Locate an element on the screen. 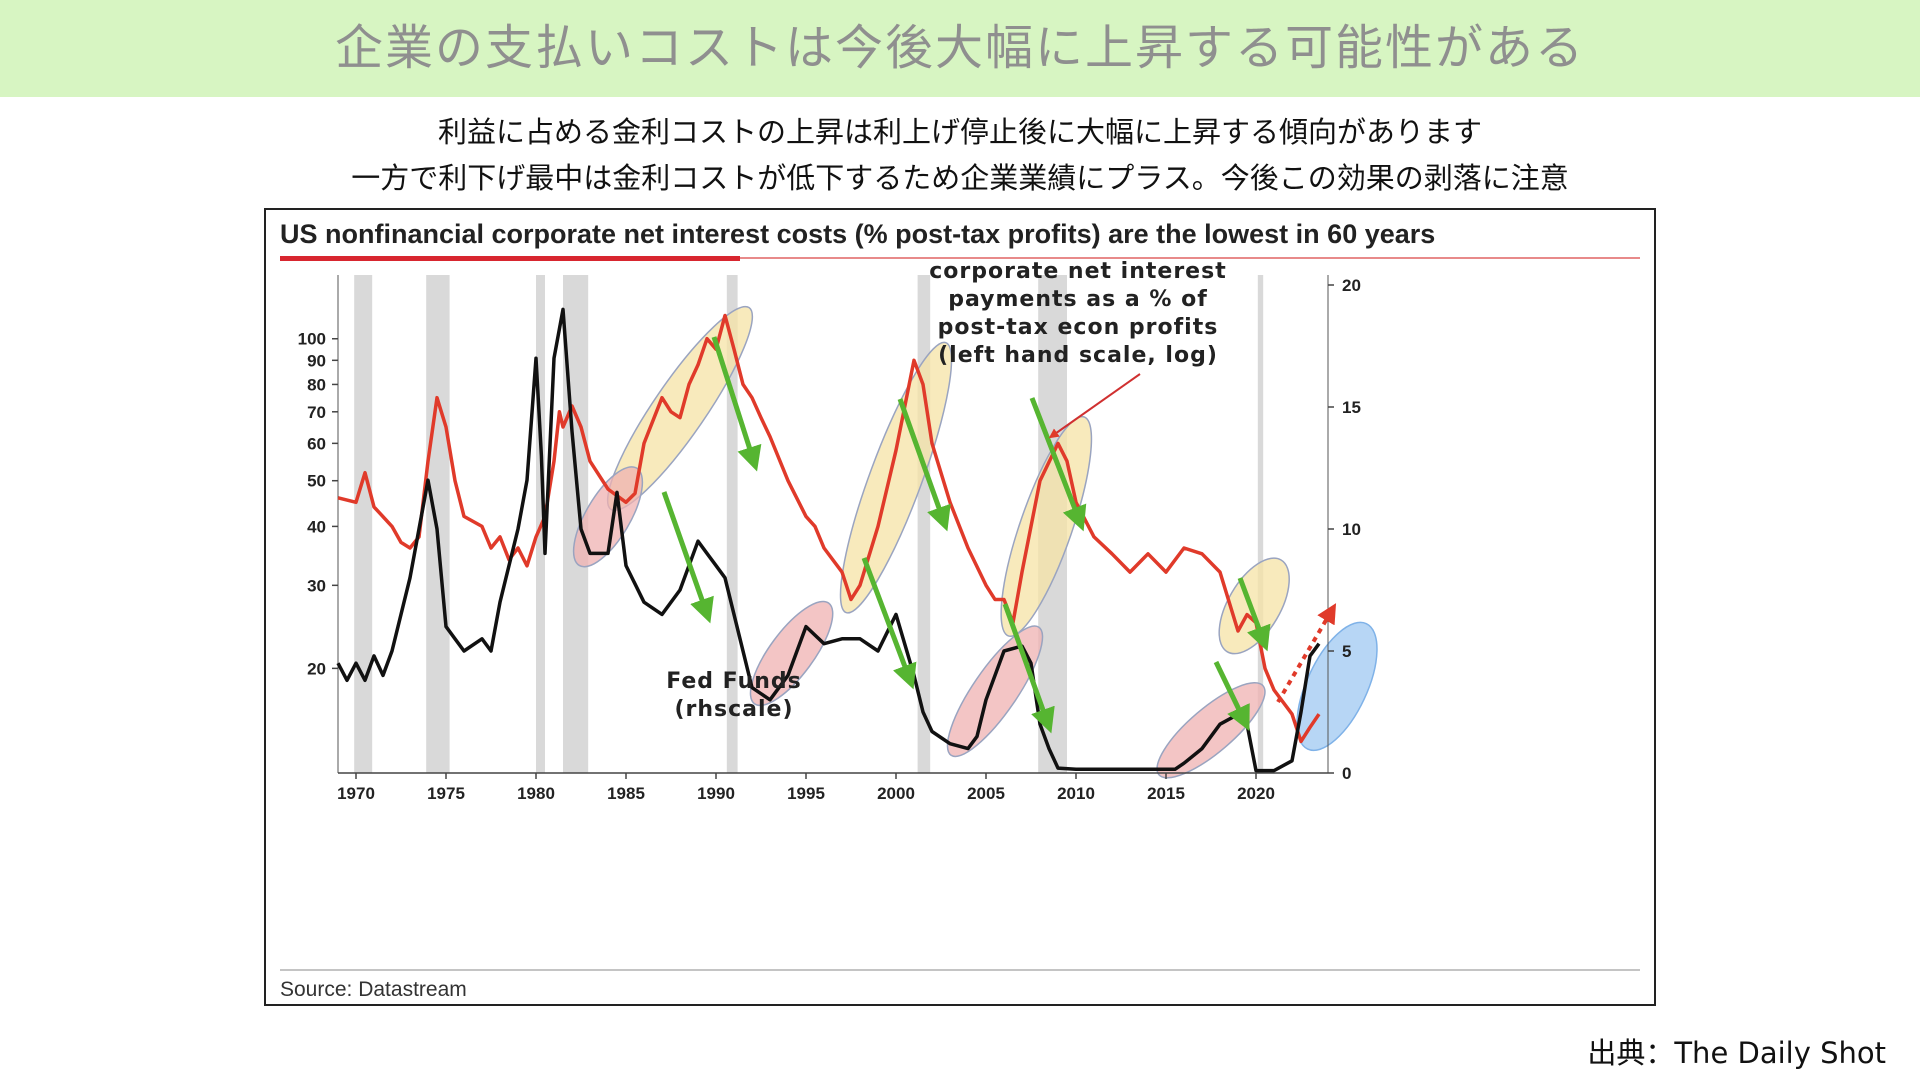  x-tick-label: 1980 is located at coordinates (536, 793).